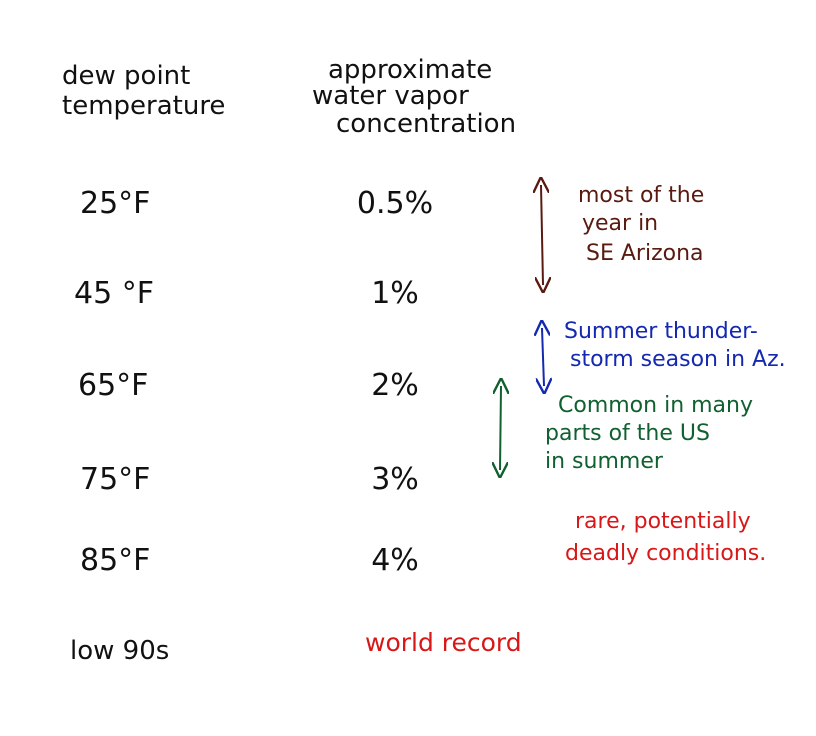 The width and height of the screenshot is (816, 736). What do you see at coordinates (395, 293) in the screenshot?
I see `cell: 1%` at bounding box center [395, 293].